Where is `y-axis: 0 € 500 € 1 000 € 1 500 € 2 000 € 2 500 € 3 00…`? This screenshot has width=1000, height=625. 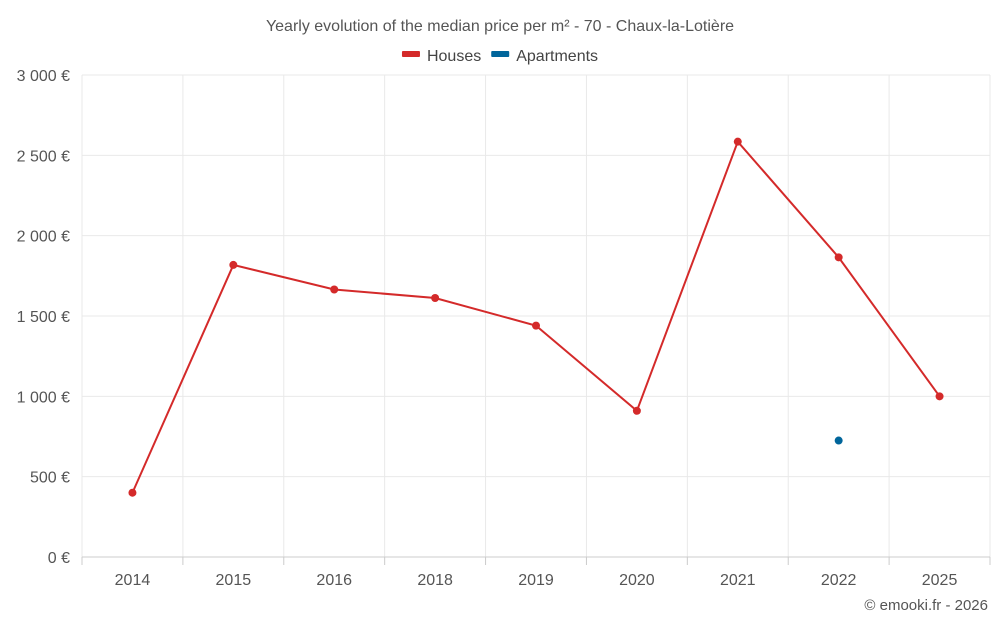
y-axis: 0 € 500 € 1 000 € 1 500 € 2 000 € 2 500 € 3 00… is located at coordinates (43, 317).